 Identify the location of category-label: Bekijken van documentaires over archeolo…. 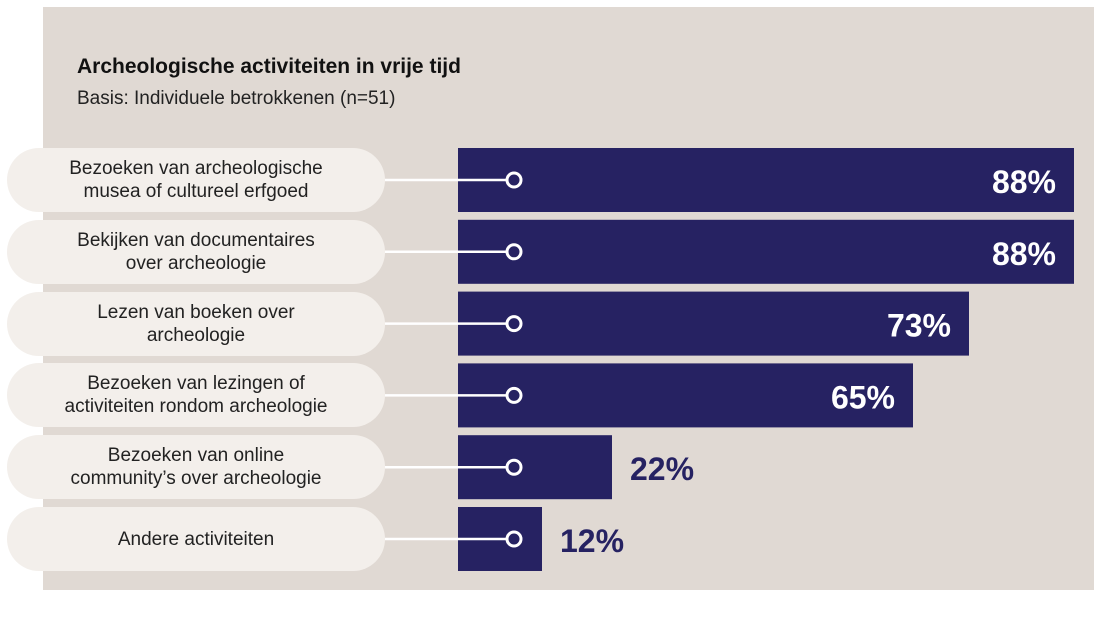
(196, 251).